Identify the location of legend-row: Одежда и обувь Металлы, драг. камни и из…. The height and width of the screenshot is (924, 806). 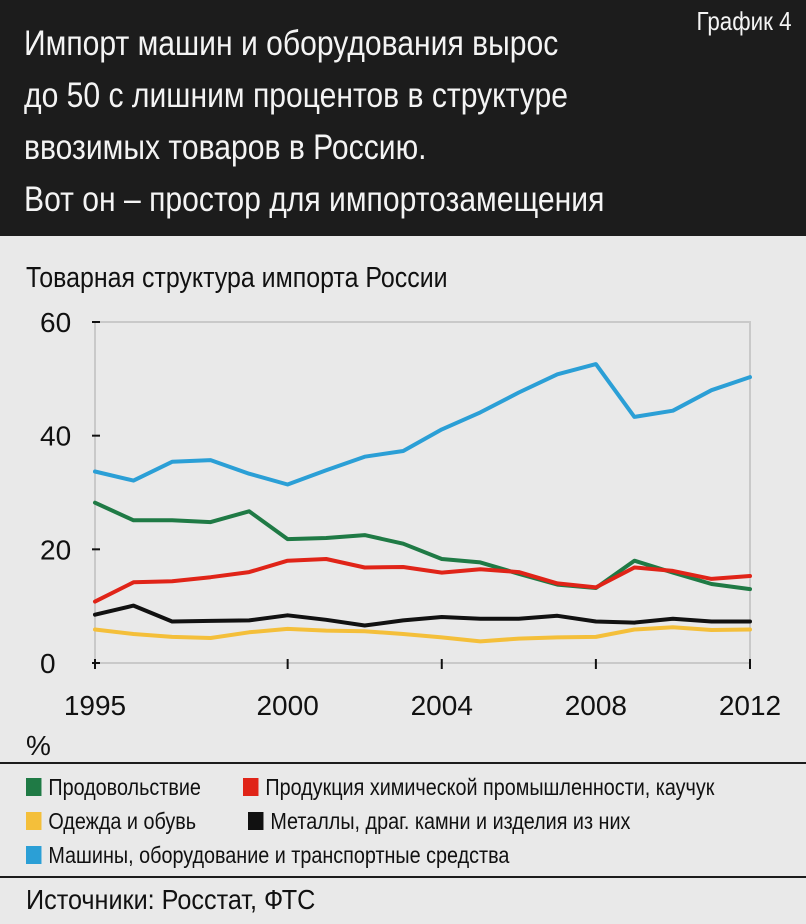
(416, 821).